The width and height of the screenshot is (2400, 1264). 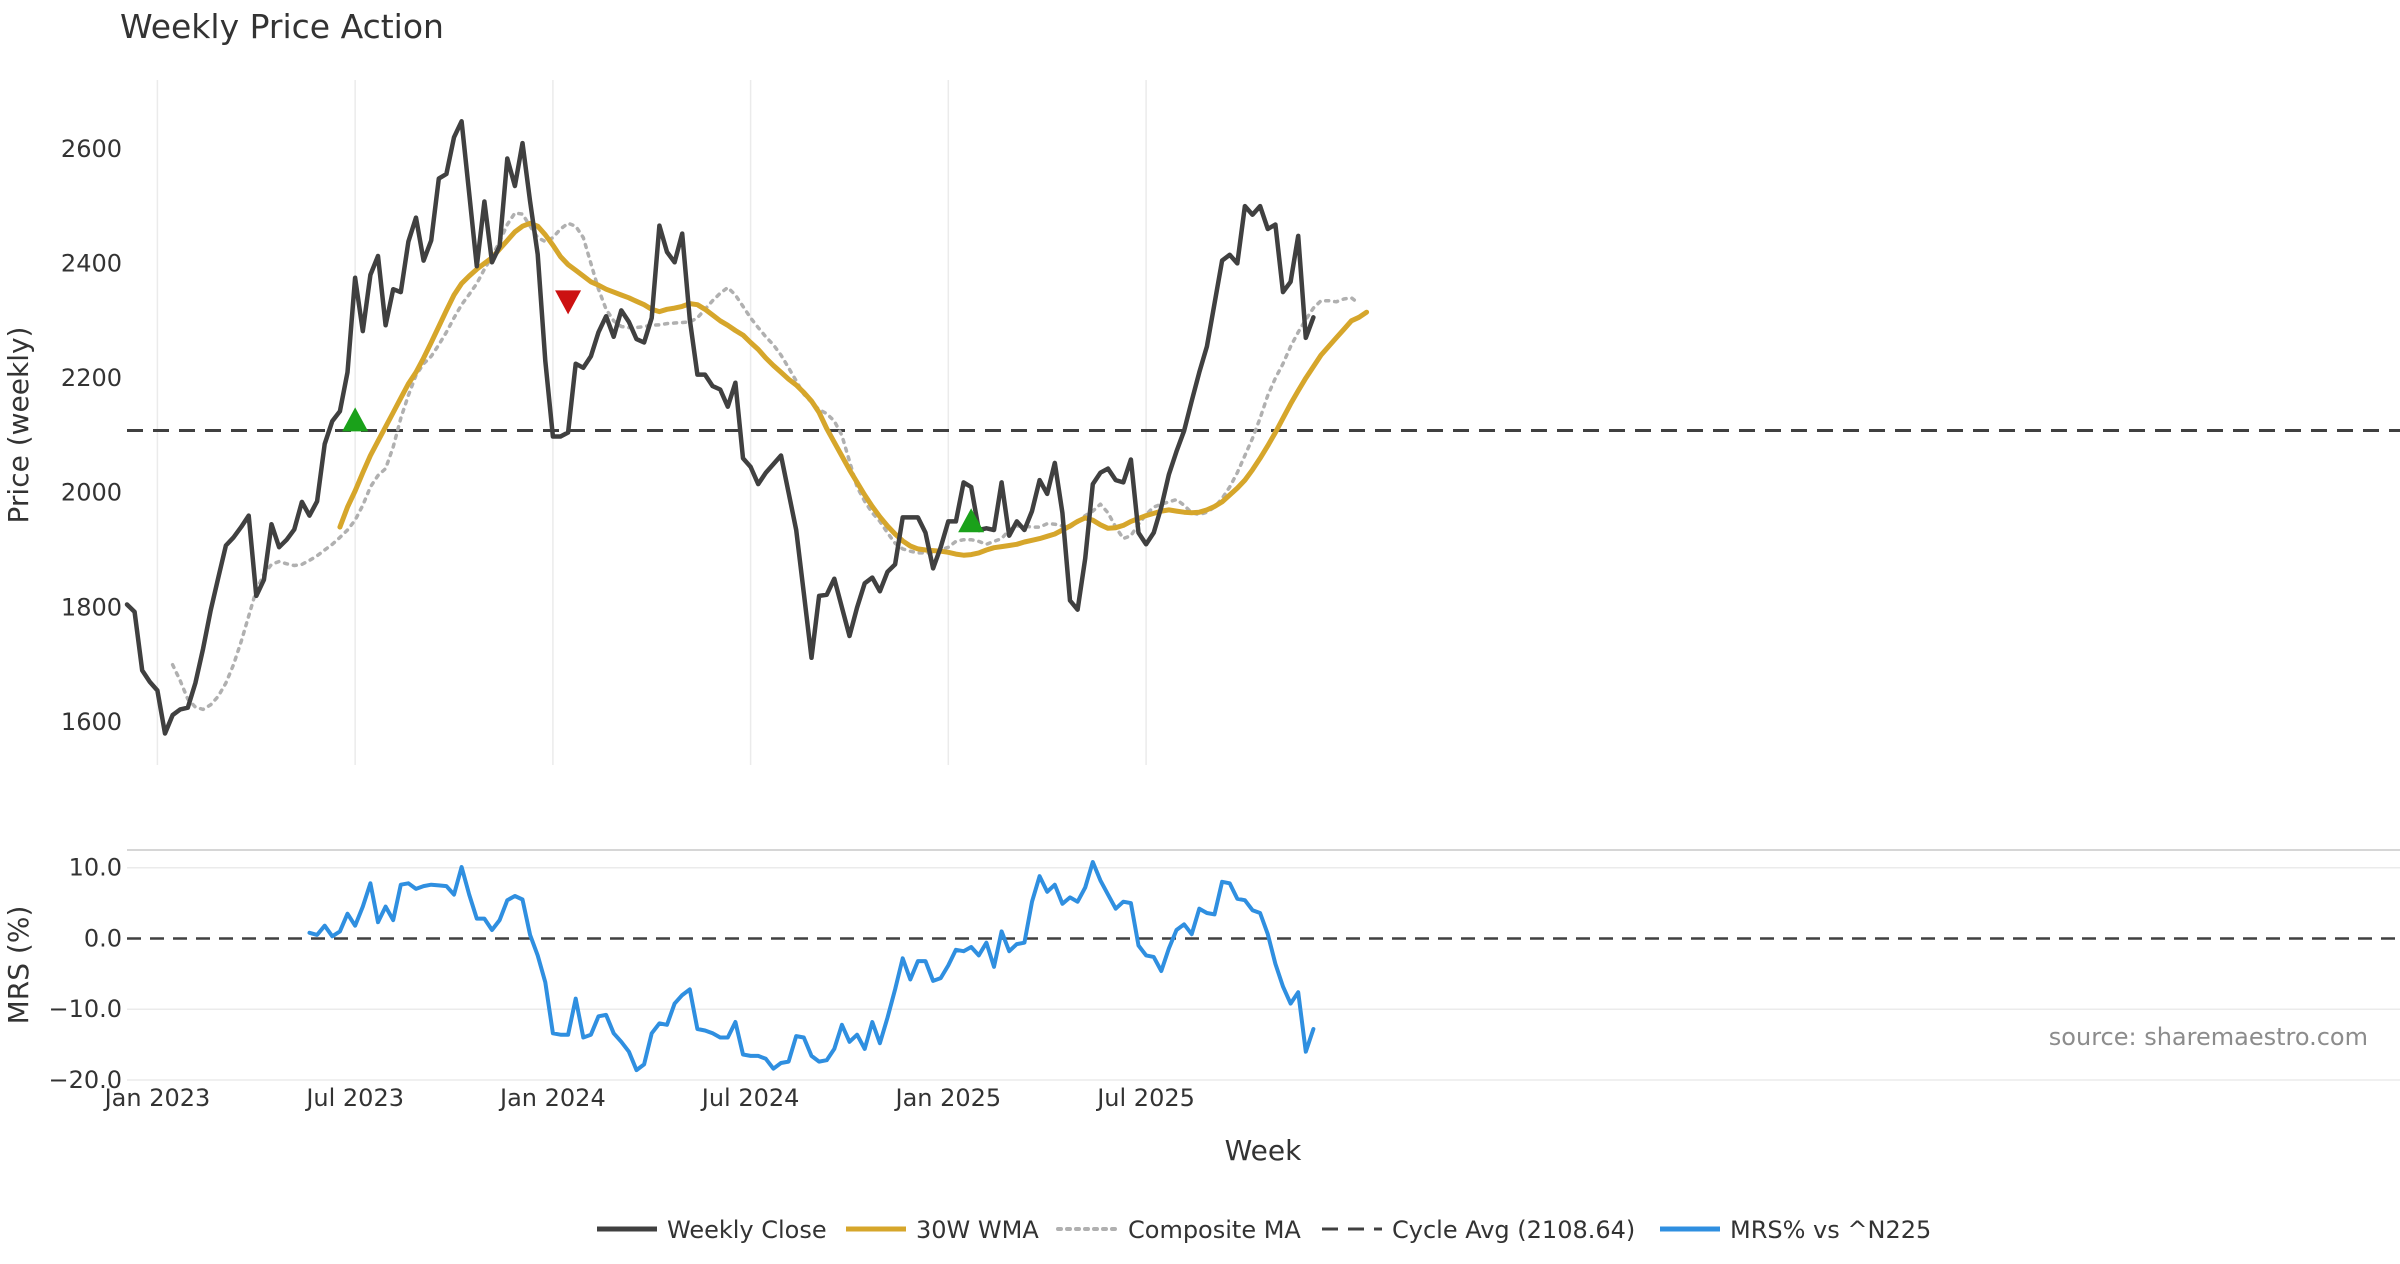 I want to click on price-y-axis-label: Price (weekly), so click(x=18, y=425).